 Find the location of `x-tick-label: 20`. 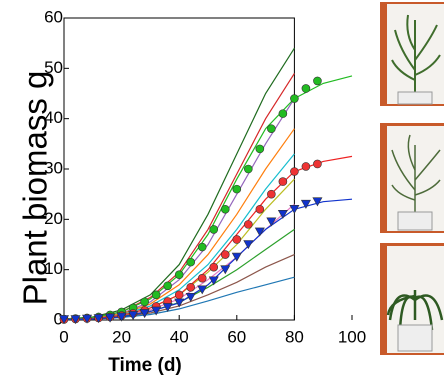

x-tick-label: 20 is located at coordinates (121, 336).